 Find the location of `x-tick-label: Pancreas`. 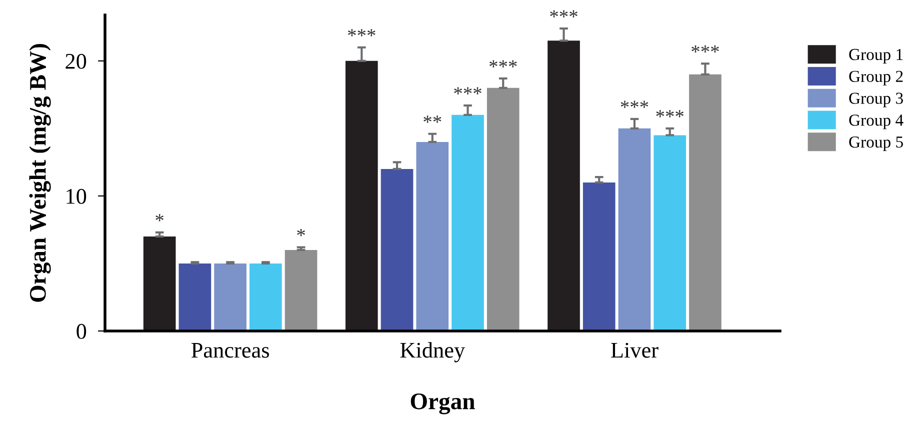

x-tick-label: Pancreas is located at coordinates (230, 350).